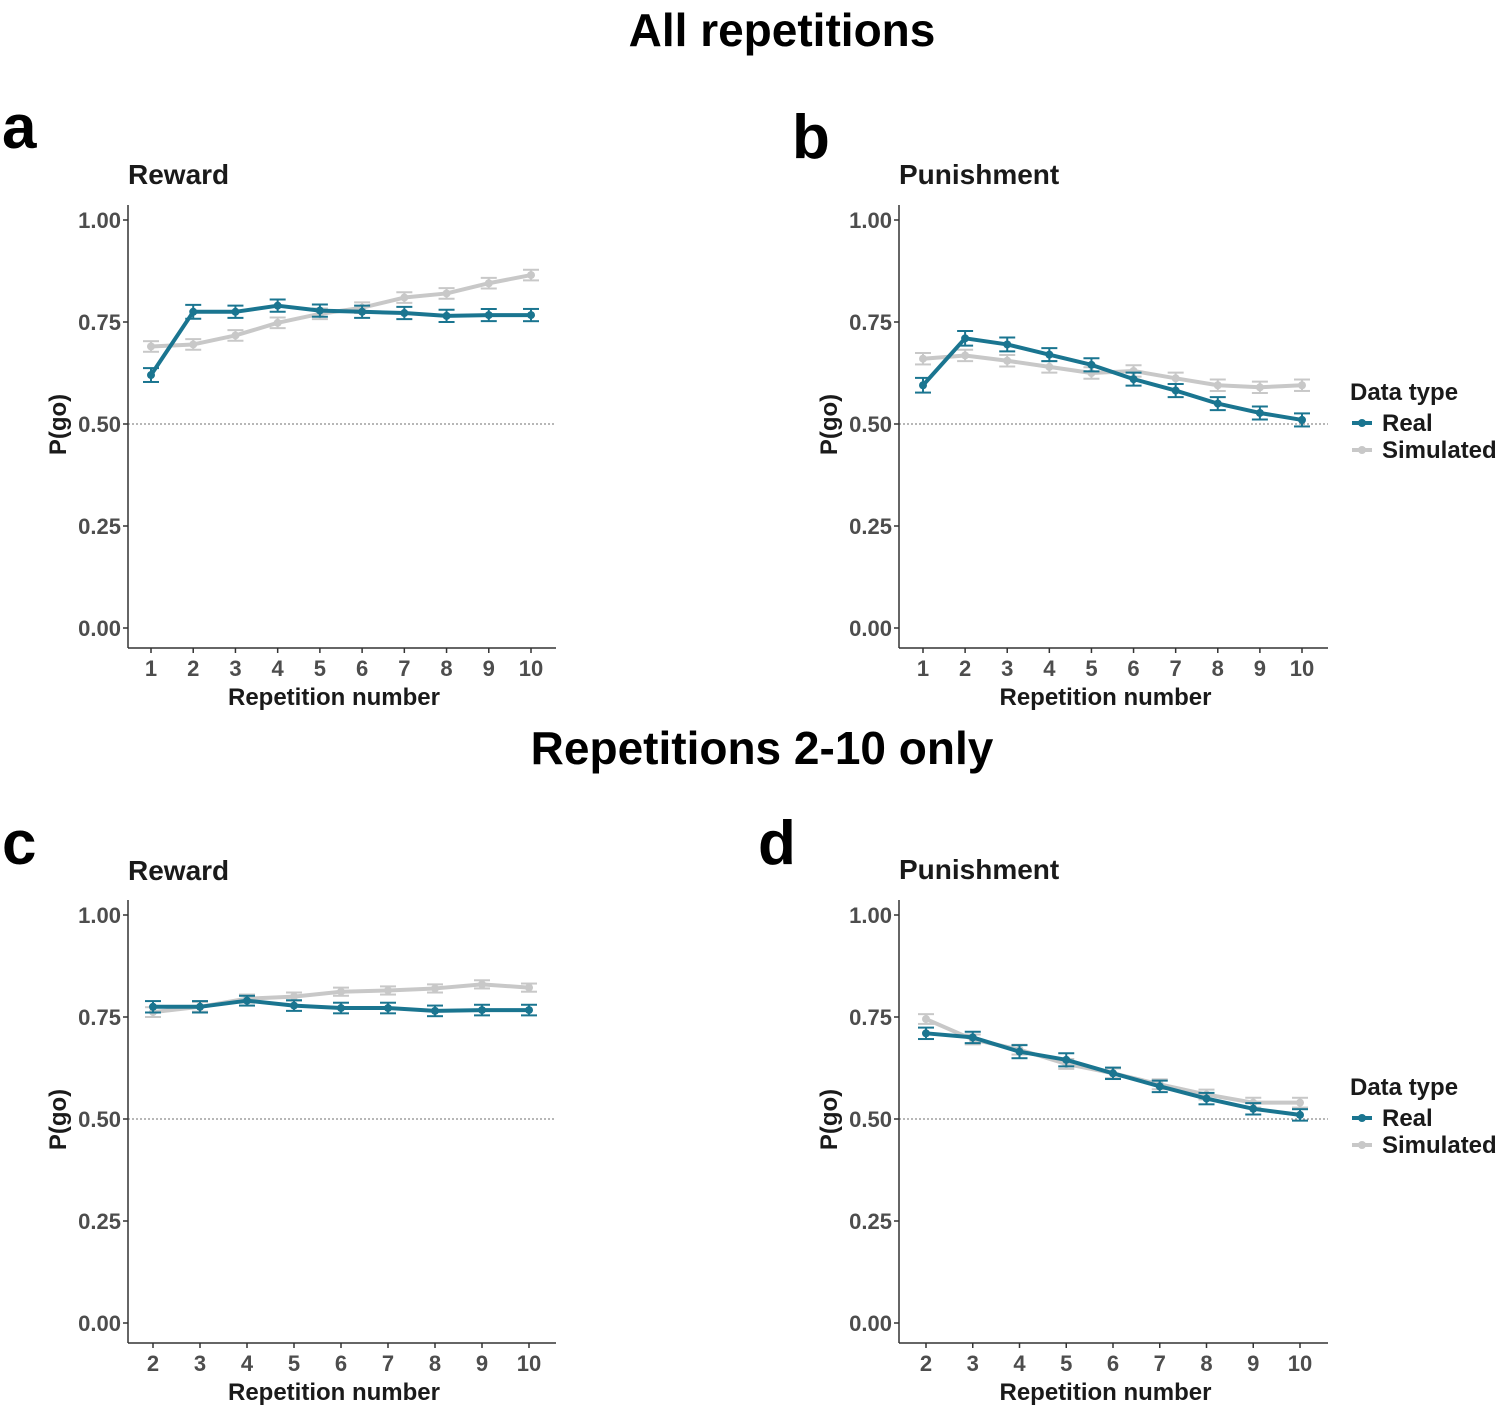  What do you see at coordinates (762, 748) in the screenshot?
I see `section-title-subset: Repetitions 2-10 only` at bounding box center [762, 748].